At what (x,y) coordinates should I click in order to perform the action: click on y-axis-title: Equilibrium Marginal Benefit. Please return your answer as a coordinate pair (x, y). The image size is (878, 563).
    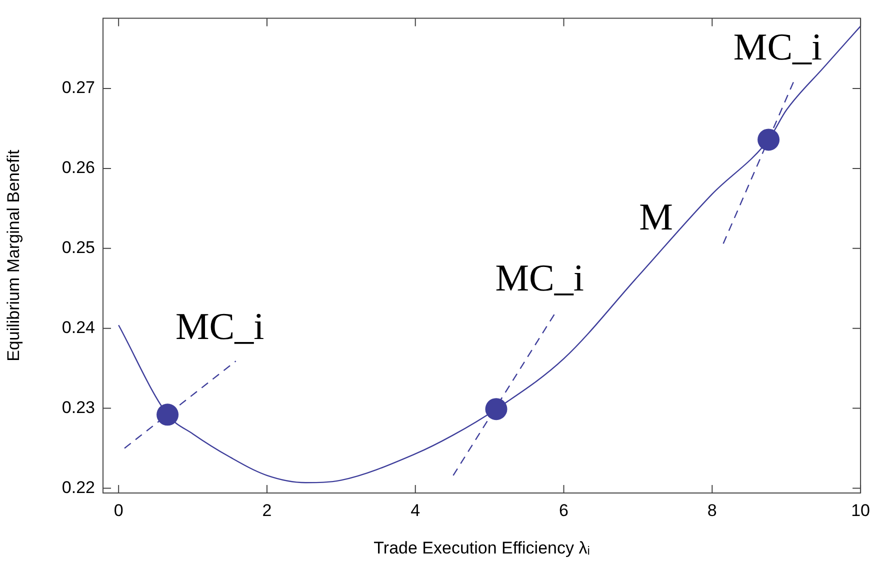
    Looking at the image, I should click on (13, 256).